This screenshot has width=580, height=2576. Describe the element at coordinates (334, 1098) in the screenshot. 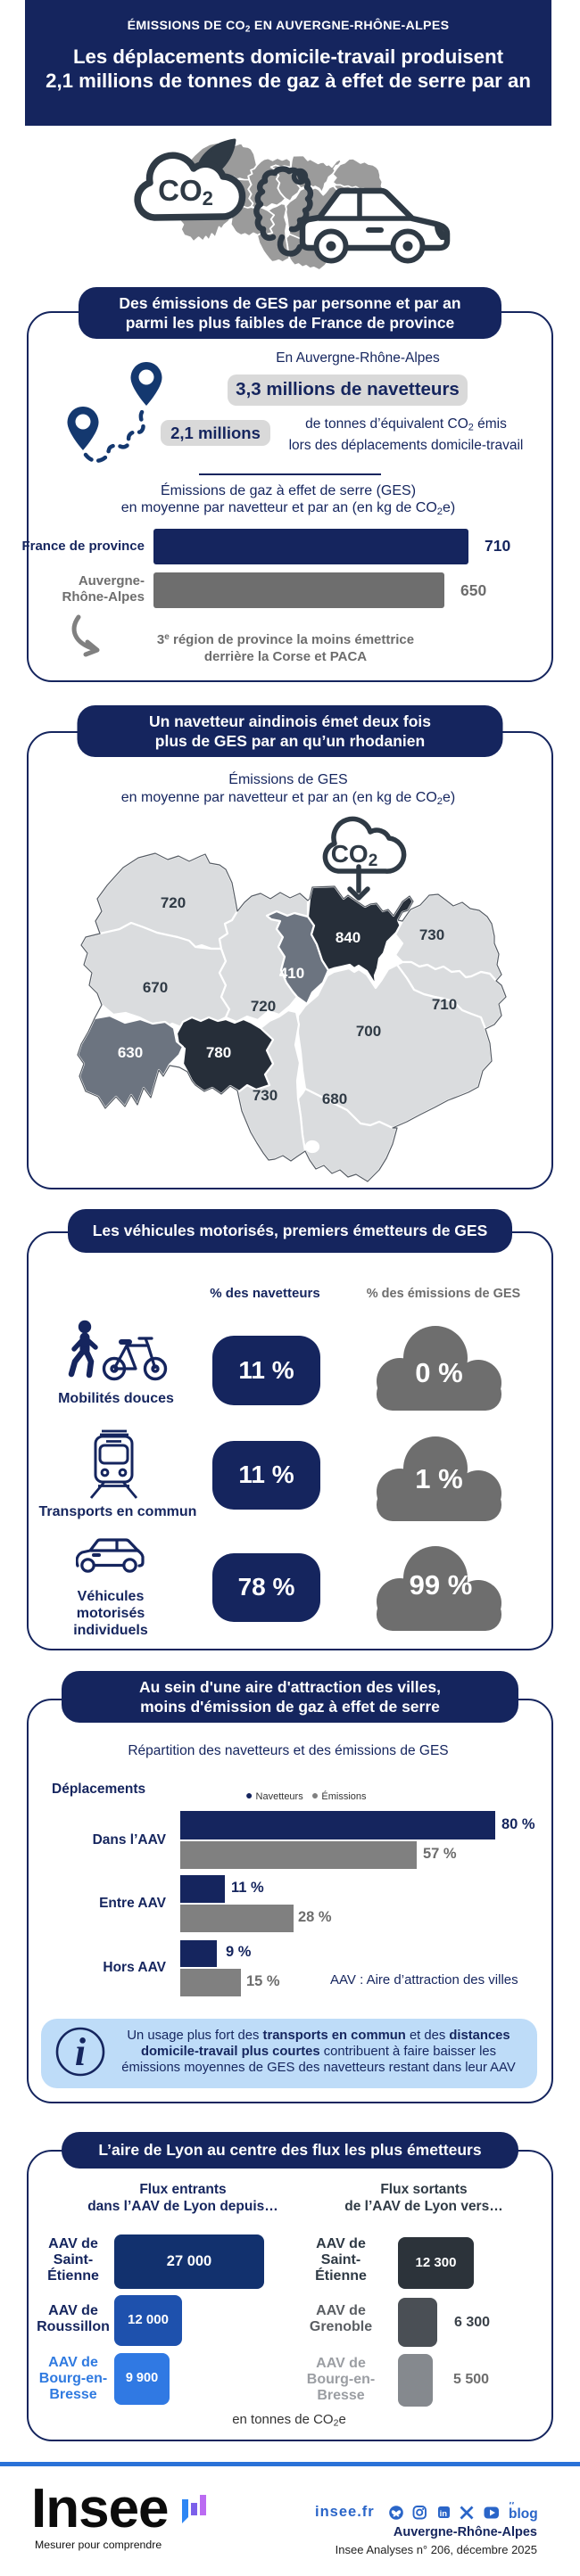

I see `svg-text: 680` at that location.